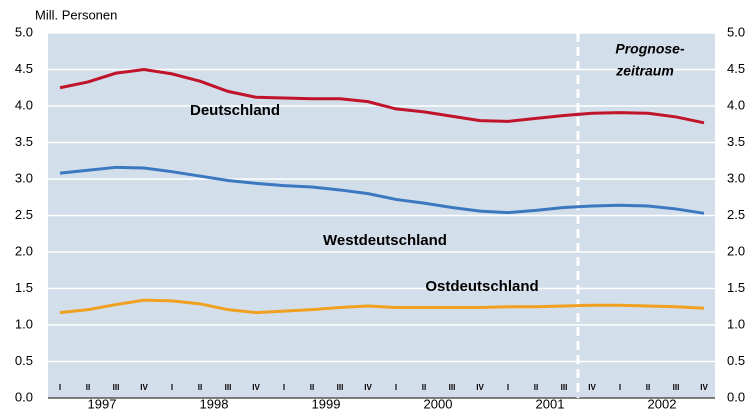 This screenshot has width=750, height=411. What do you see at coordinates (736, 287) in the screenshot?
I see `y2-tick-label: 1.5` at bounding box center [736, 287].